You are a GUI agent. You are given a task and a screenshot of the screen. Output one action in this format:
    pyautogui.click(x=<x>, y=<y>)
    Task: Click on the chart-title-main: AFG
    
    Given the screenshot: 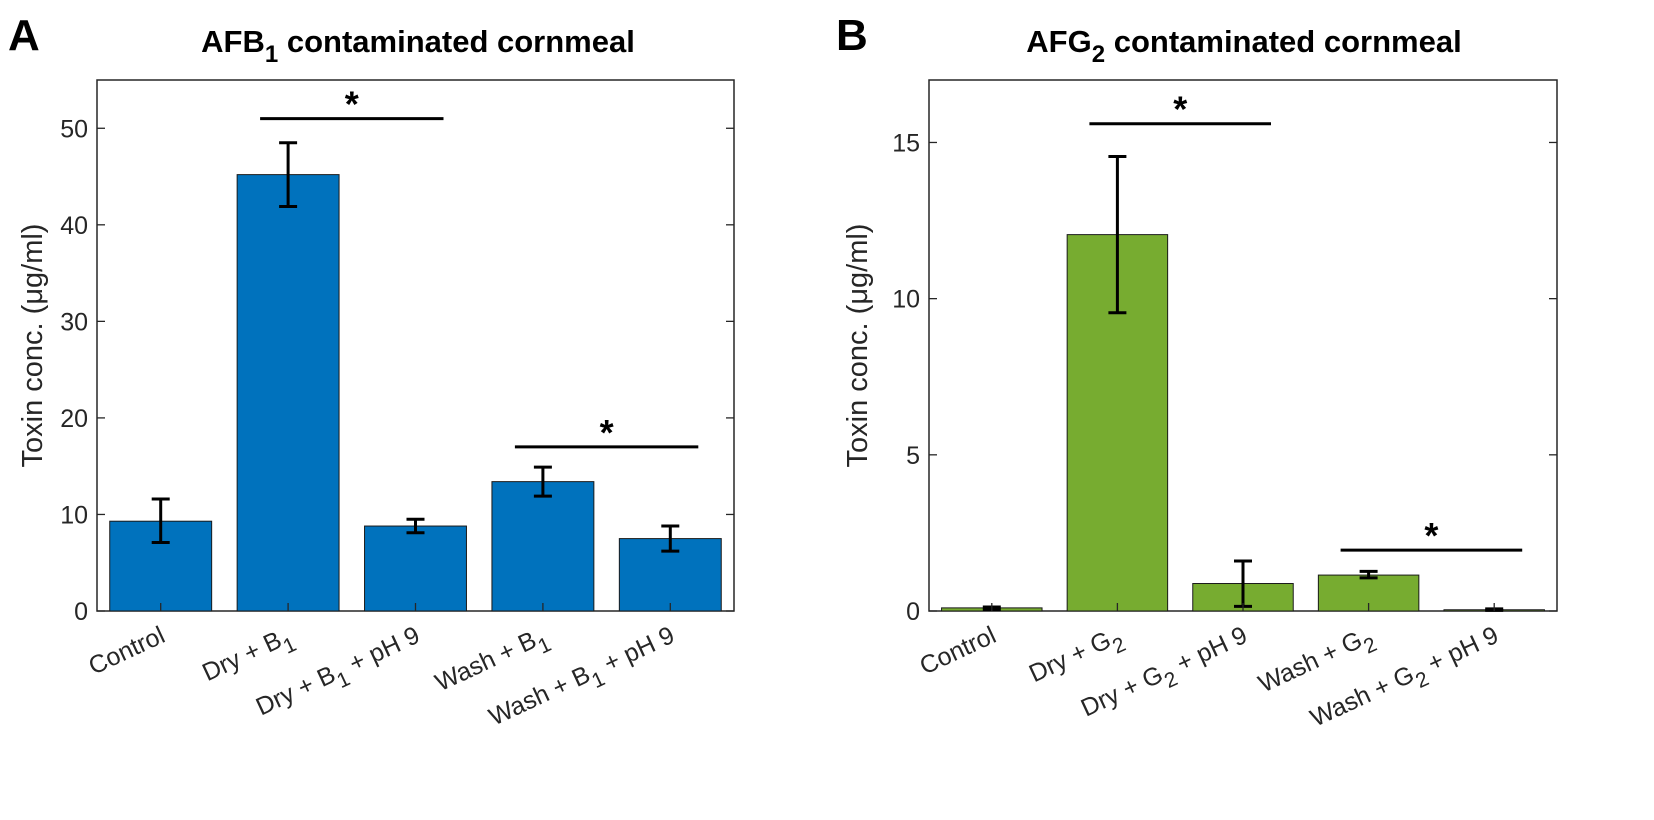 What is the action you would take?
    pyautogui.click(x=1058, y=41)
    